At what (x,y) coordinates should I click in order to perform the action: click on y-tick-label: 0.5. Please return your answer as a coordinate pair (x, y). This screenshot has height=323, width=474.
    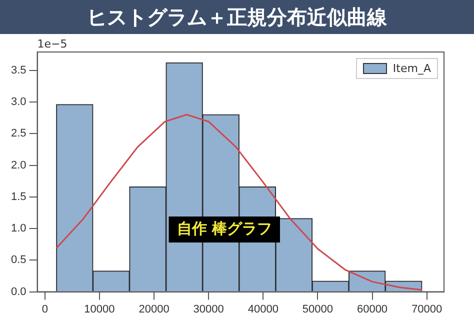
    Looking at the image, I should click on (18, 260).